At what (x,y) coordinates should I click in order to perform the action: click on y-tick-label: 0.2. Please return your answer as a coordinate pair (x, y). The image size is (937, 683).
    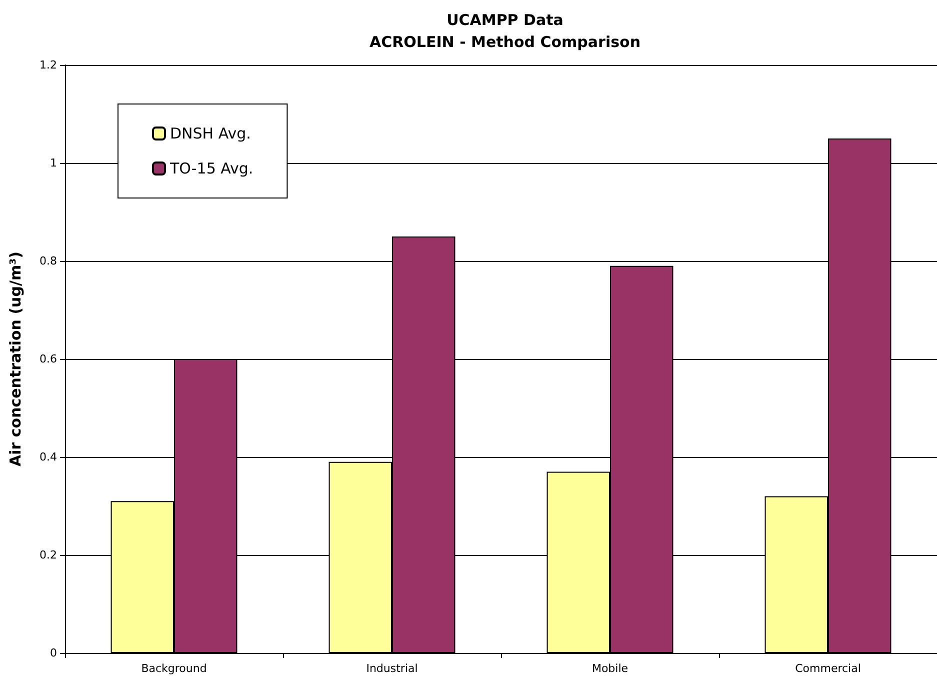
    Looking at the image, I should click on (48, 555).